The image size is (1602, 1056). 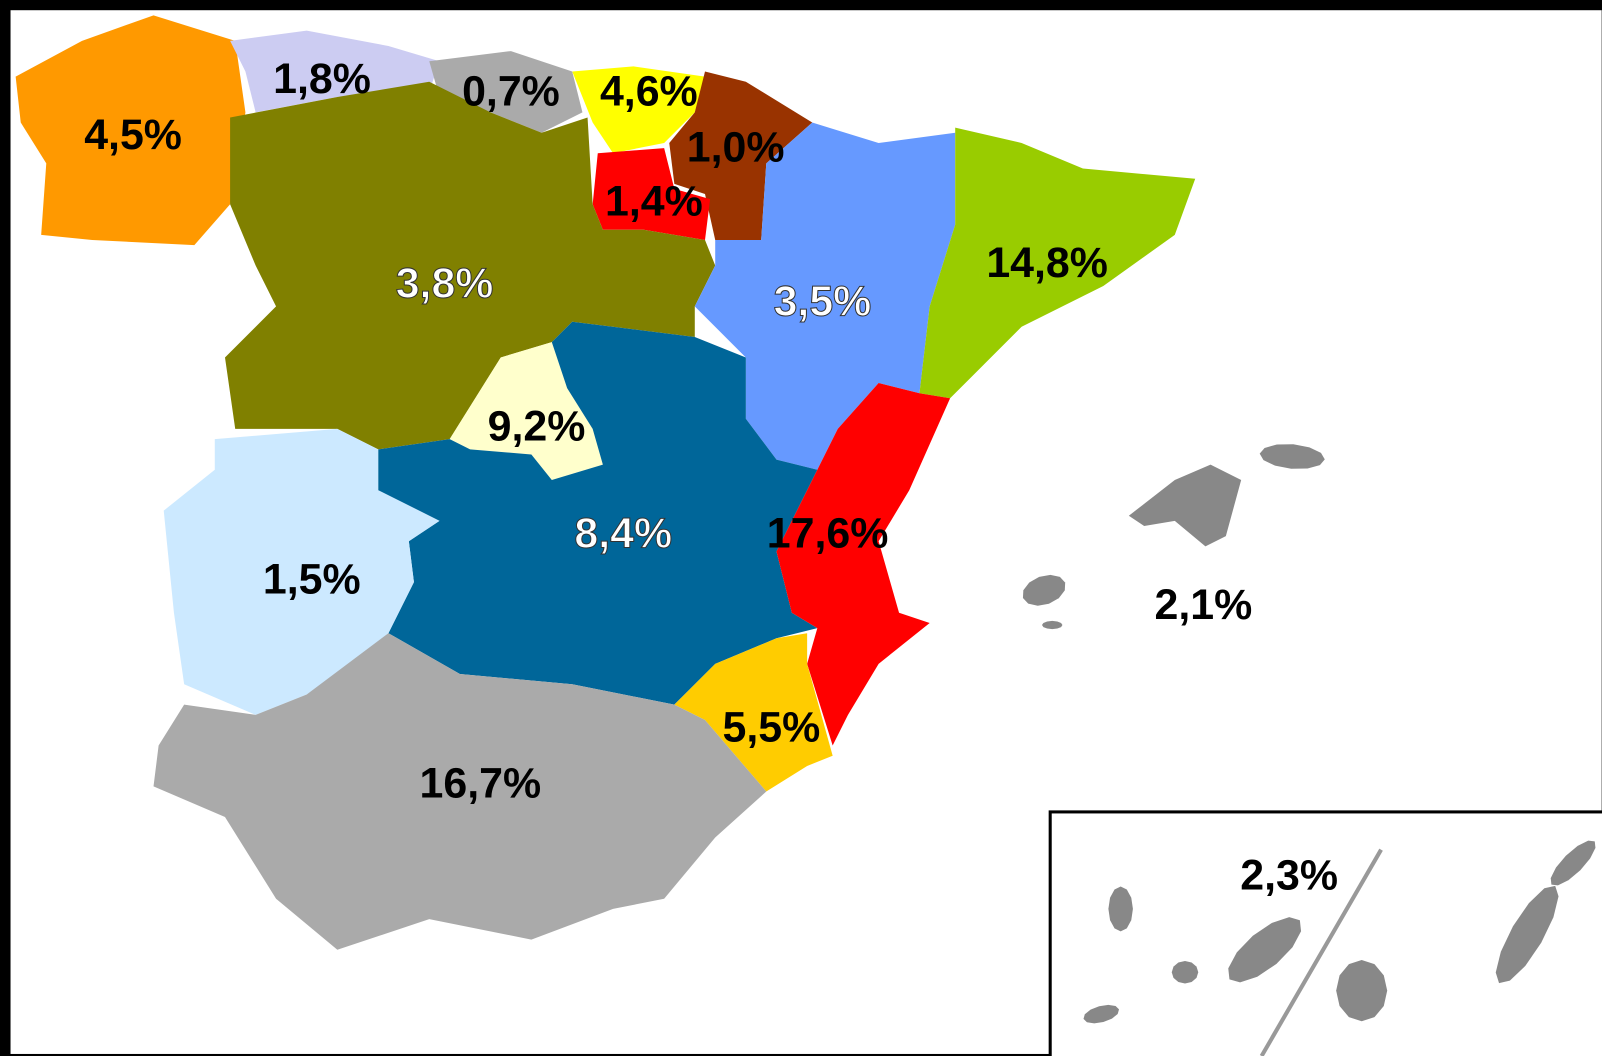 I want to click on region-label: 3,8%, so click(x=445, y=283).